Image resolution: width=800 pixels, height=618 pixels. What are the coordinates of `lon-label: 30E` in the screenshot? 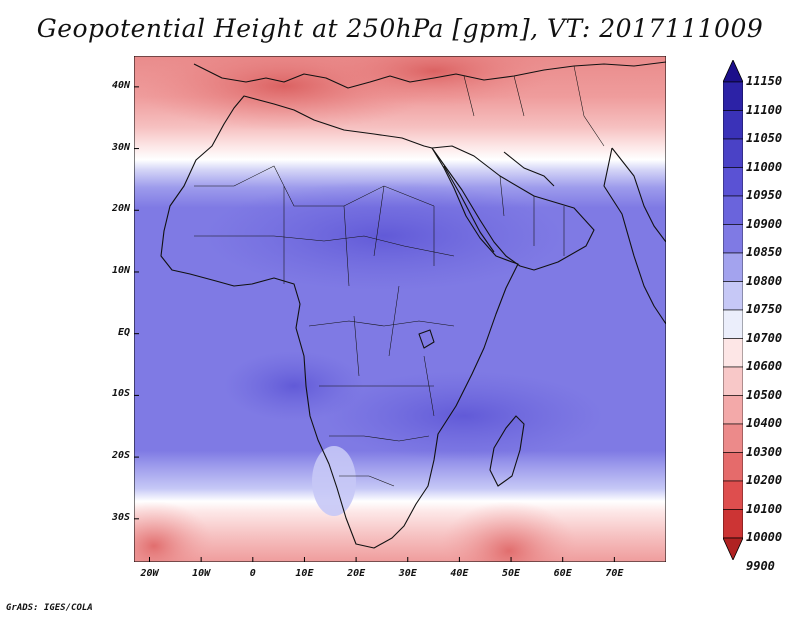 It's located at (407, 573).